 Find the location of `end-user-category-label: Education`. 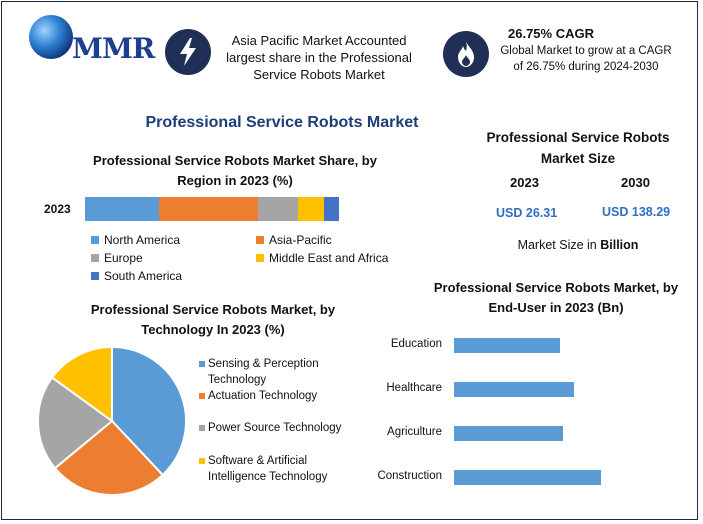

end-user-category-label: Education is located at coordinates (416, 344).